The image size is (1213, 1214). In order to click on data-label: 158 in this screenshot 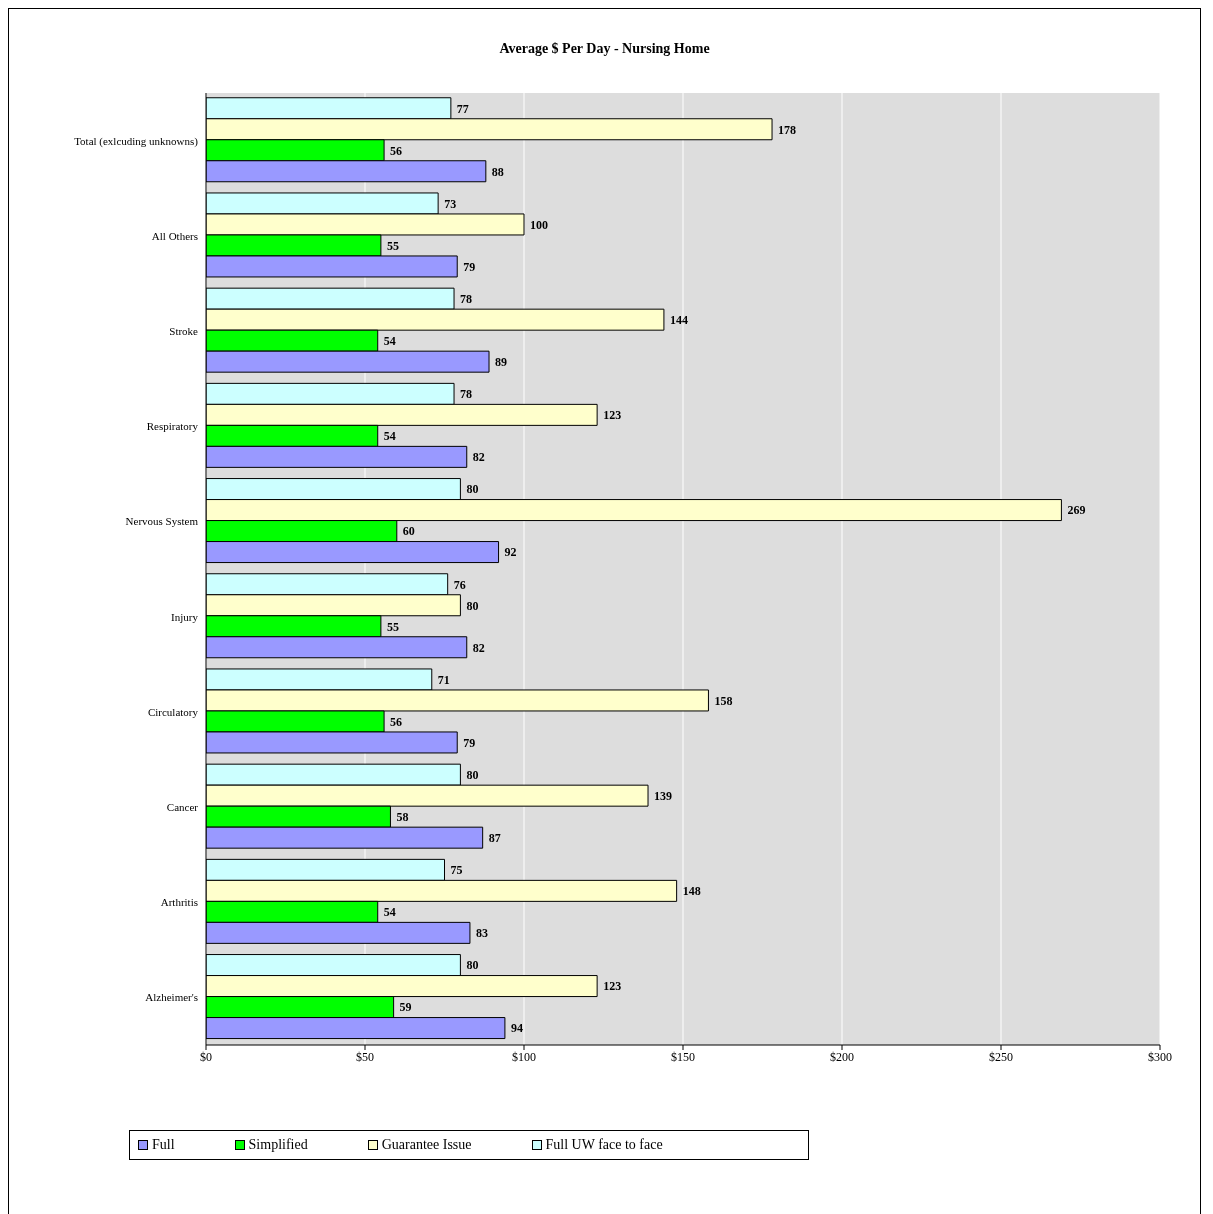, I will do `click(723, 700)`.